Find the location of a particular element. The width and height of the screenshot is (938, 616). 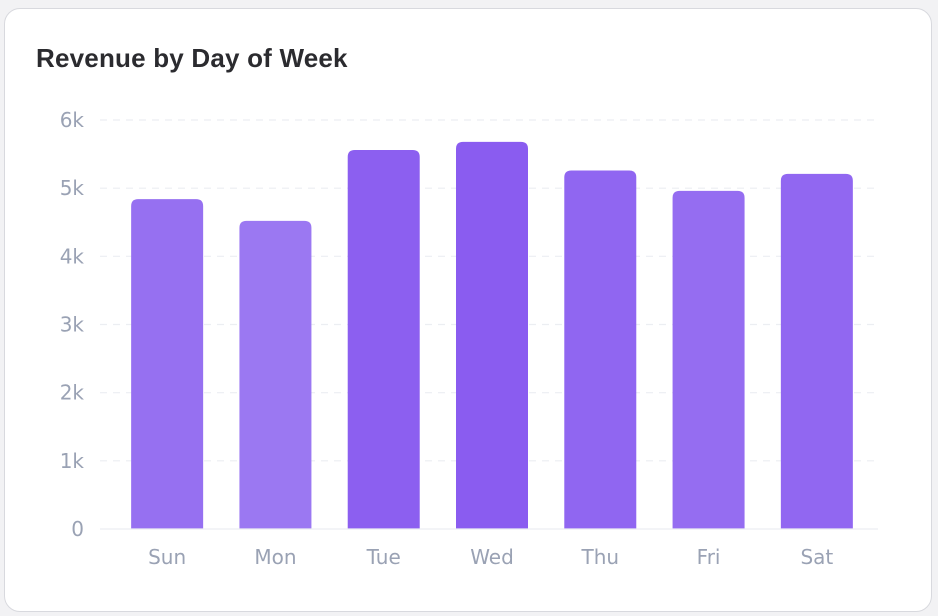

y-tick-label: 3k is located at coordinates (72, 325).